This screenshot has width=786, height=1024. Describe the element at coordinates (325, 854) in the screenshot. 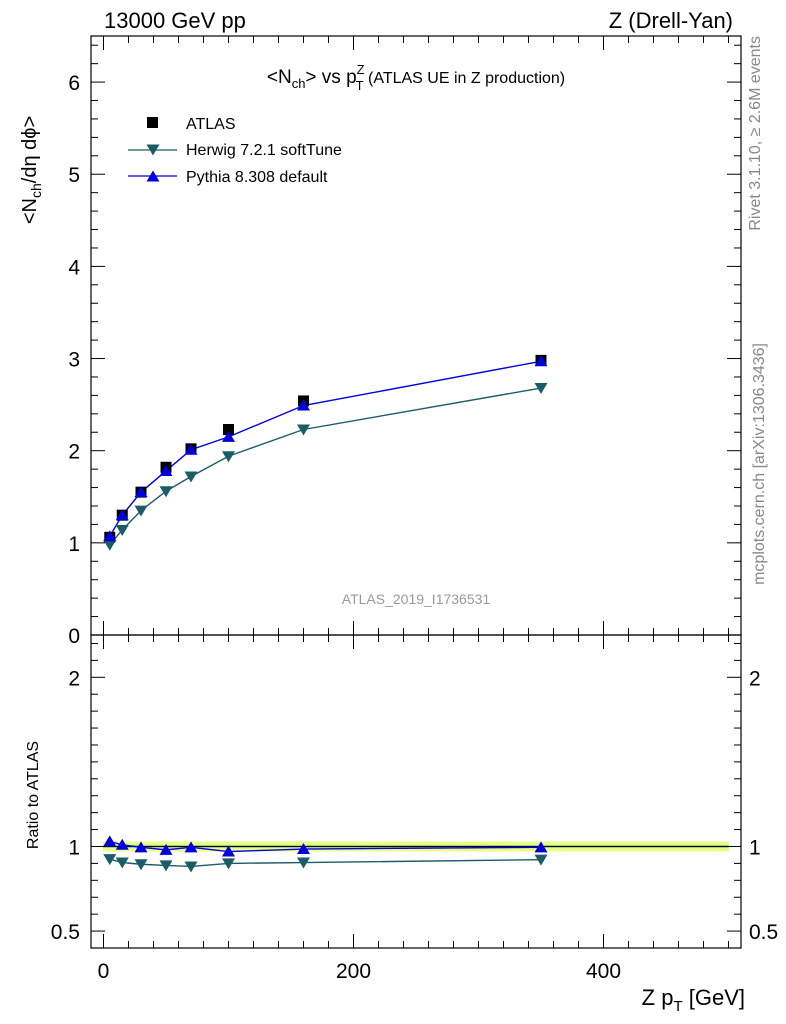

I see `ratio-series-markers` at that location.